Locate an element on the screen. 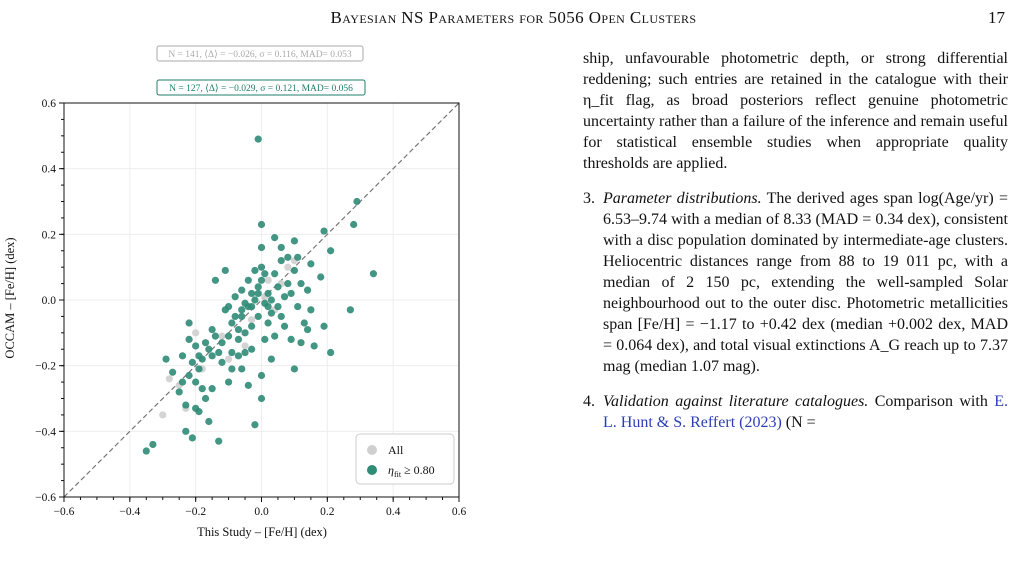 Image resolution: width=1027 pixels, height=568 pixels. x-tick-label: 0.2 is located at coordinates (327, 512).